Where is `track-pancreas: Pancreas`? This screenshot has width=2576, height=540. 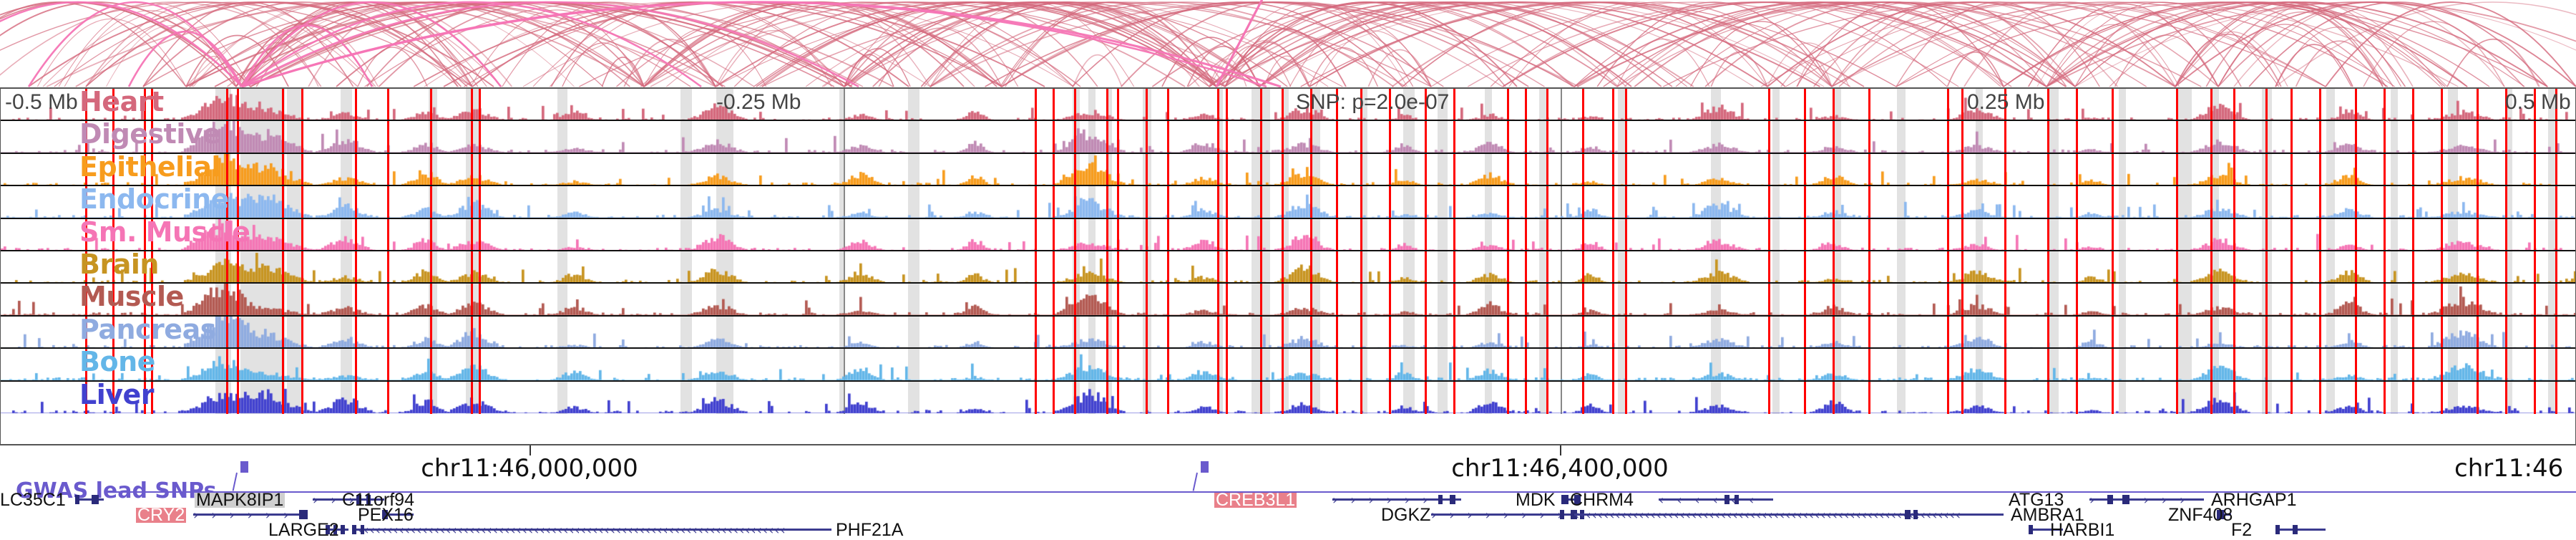 track-pancreas: Pancreas is located at coordinates (1288, 332).